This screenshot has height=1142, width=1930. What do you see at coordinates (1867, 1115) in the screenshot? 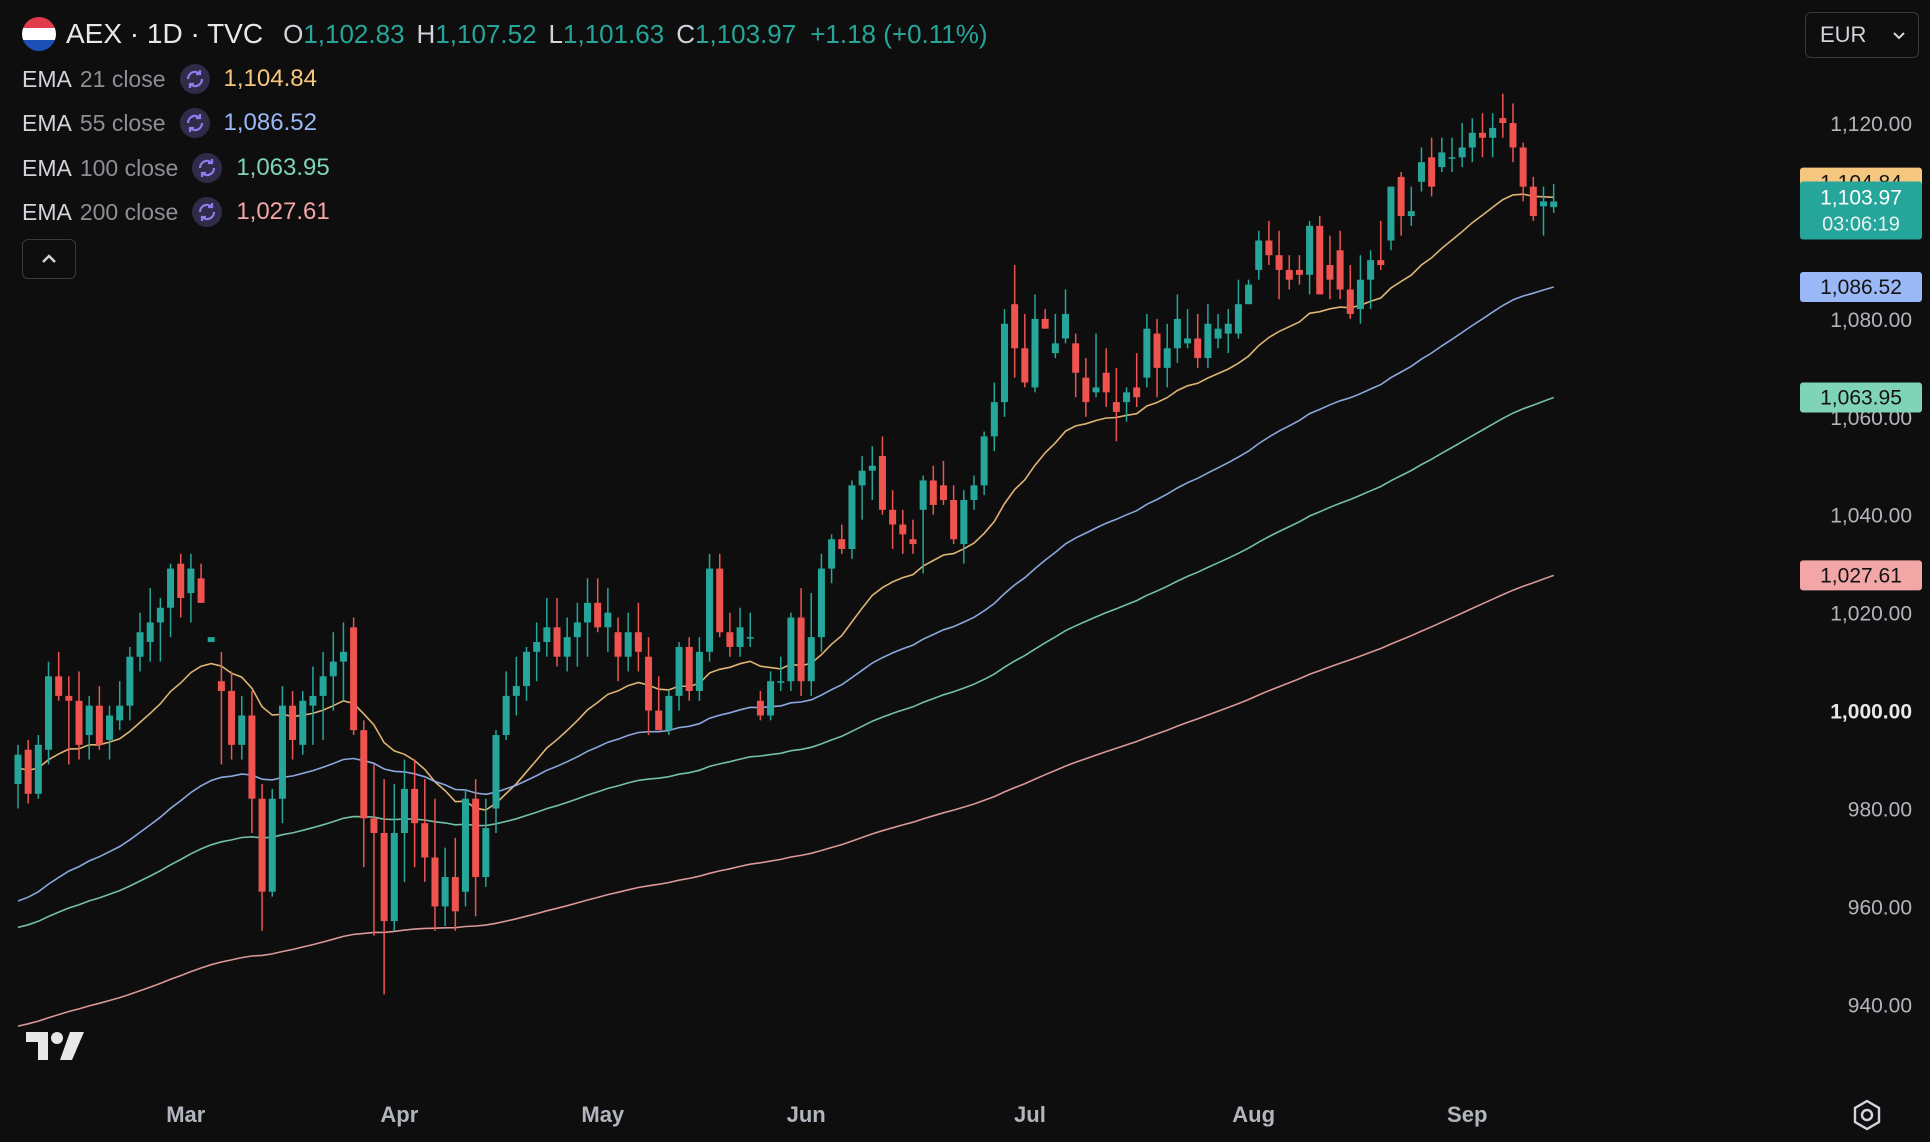
I see `settings-icon` at bounding box center [1867, 1115].